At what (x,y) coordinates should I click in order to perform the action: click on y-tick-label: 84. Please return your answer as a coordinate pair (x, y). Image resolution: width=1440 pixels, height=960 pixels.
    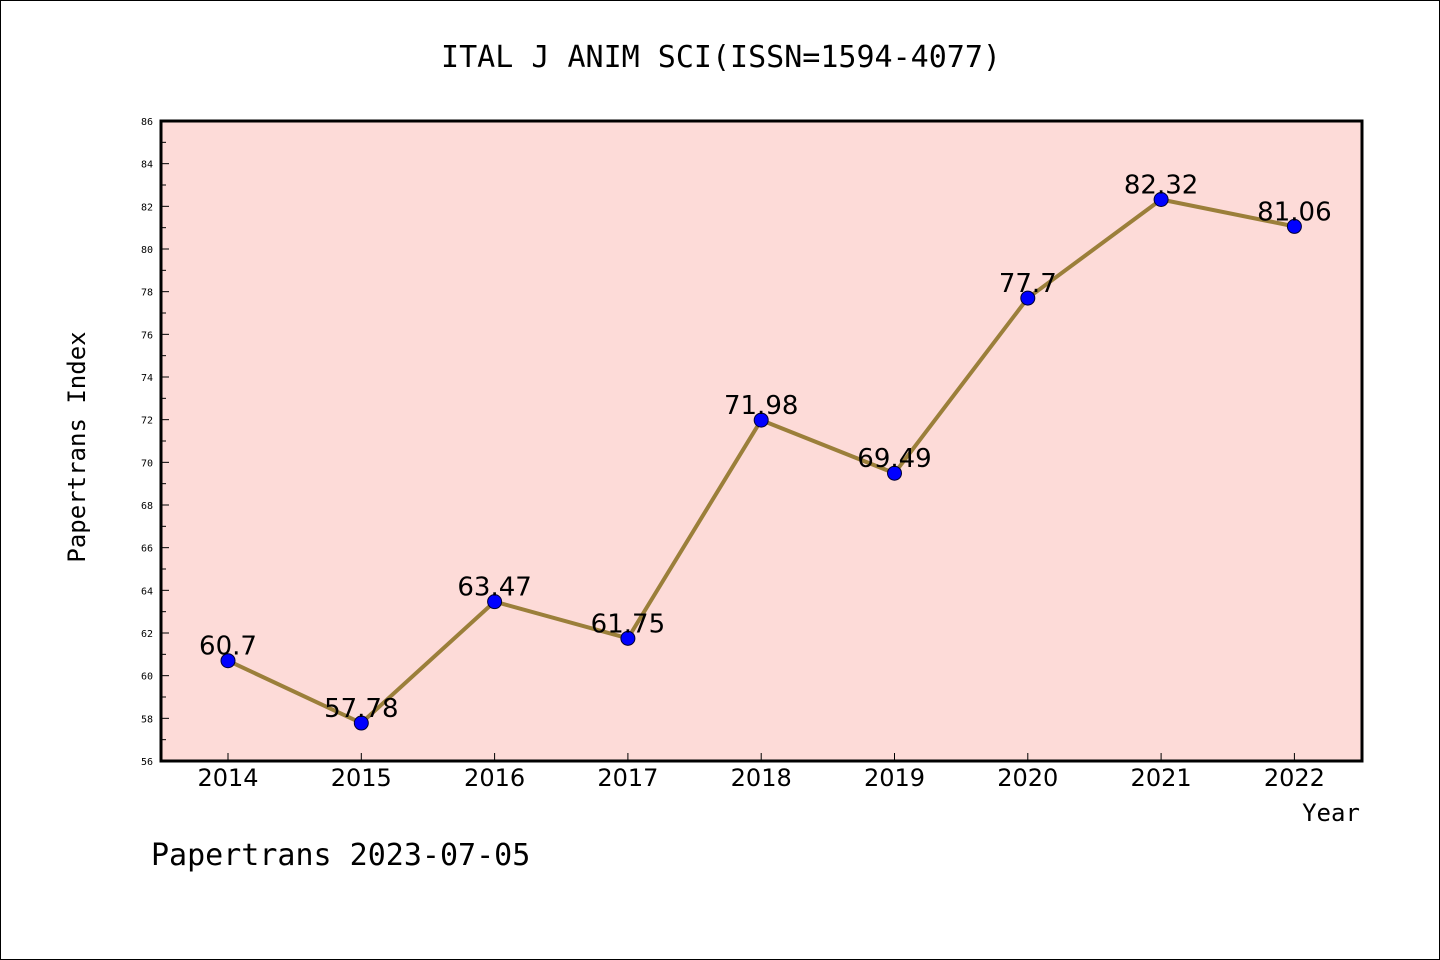
    Looking at the image, I should click on (147, 165).